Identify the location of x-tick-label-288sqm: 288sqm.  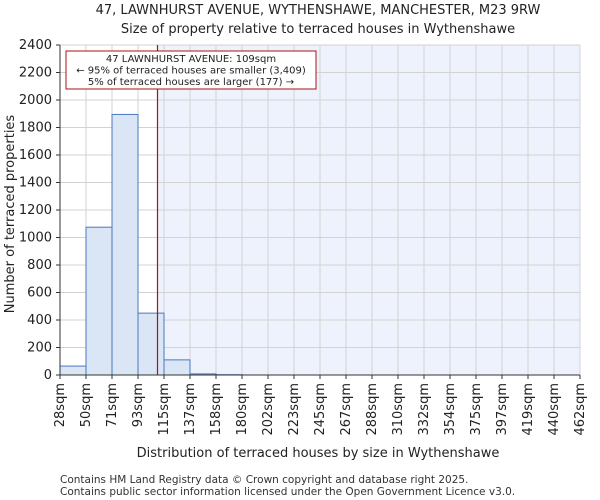
(372, 409).